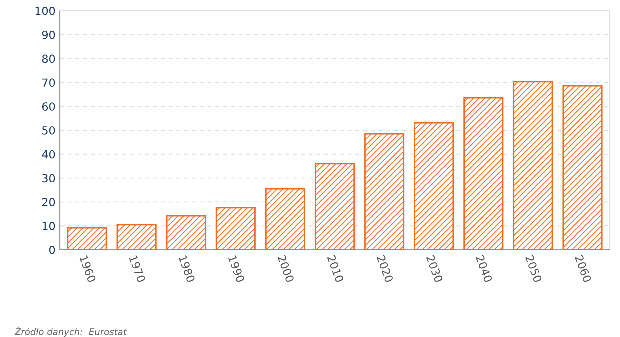  I want to click on x-tick-label: 2020, so click(385, 269).